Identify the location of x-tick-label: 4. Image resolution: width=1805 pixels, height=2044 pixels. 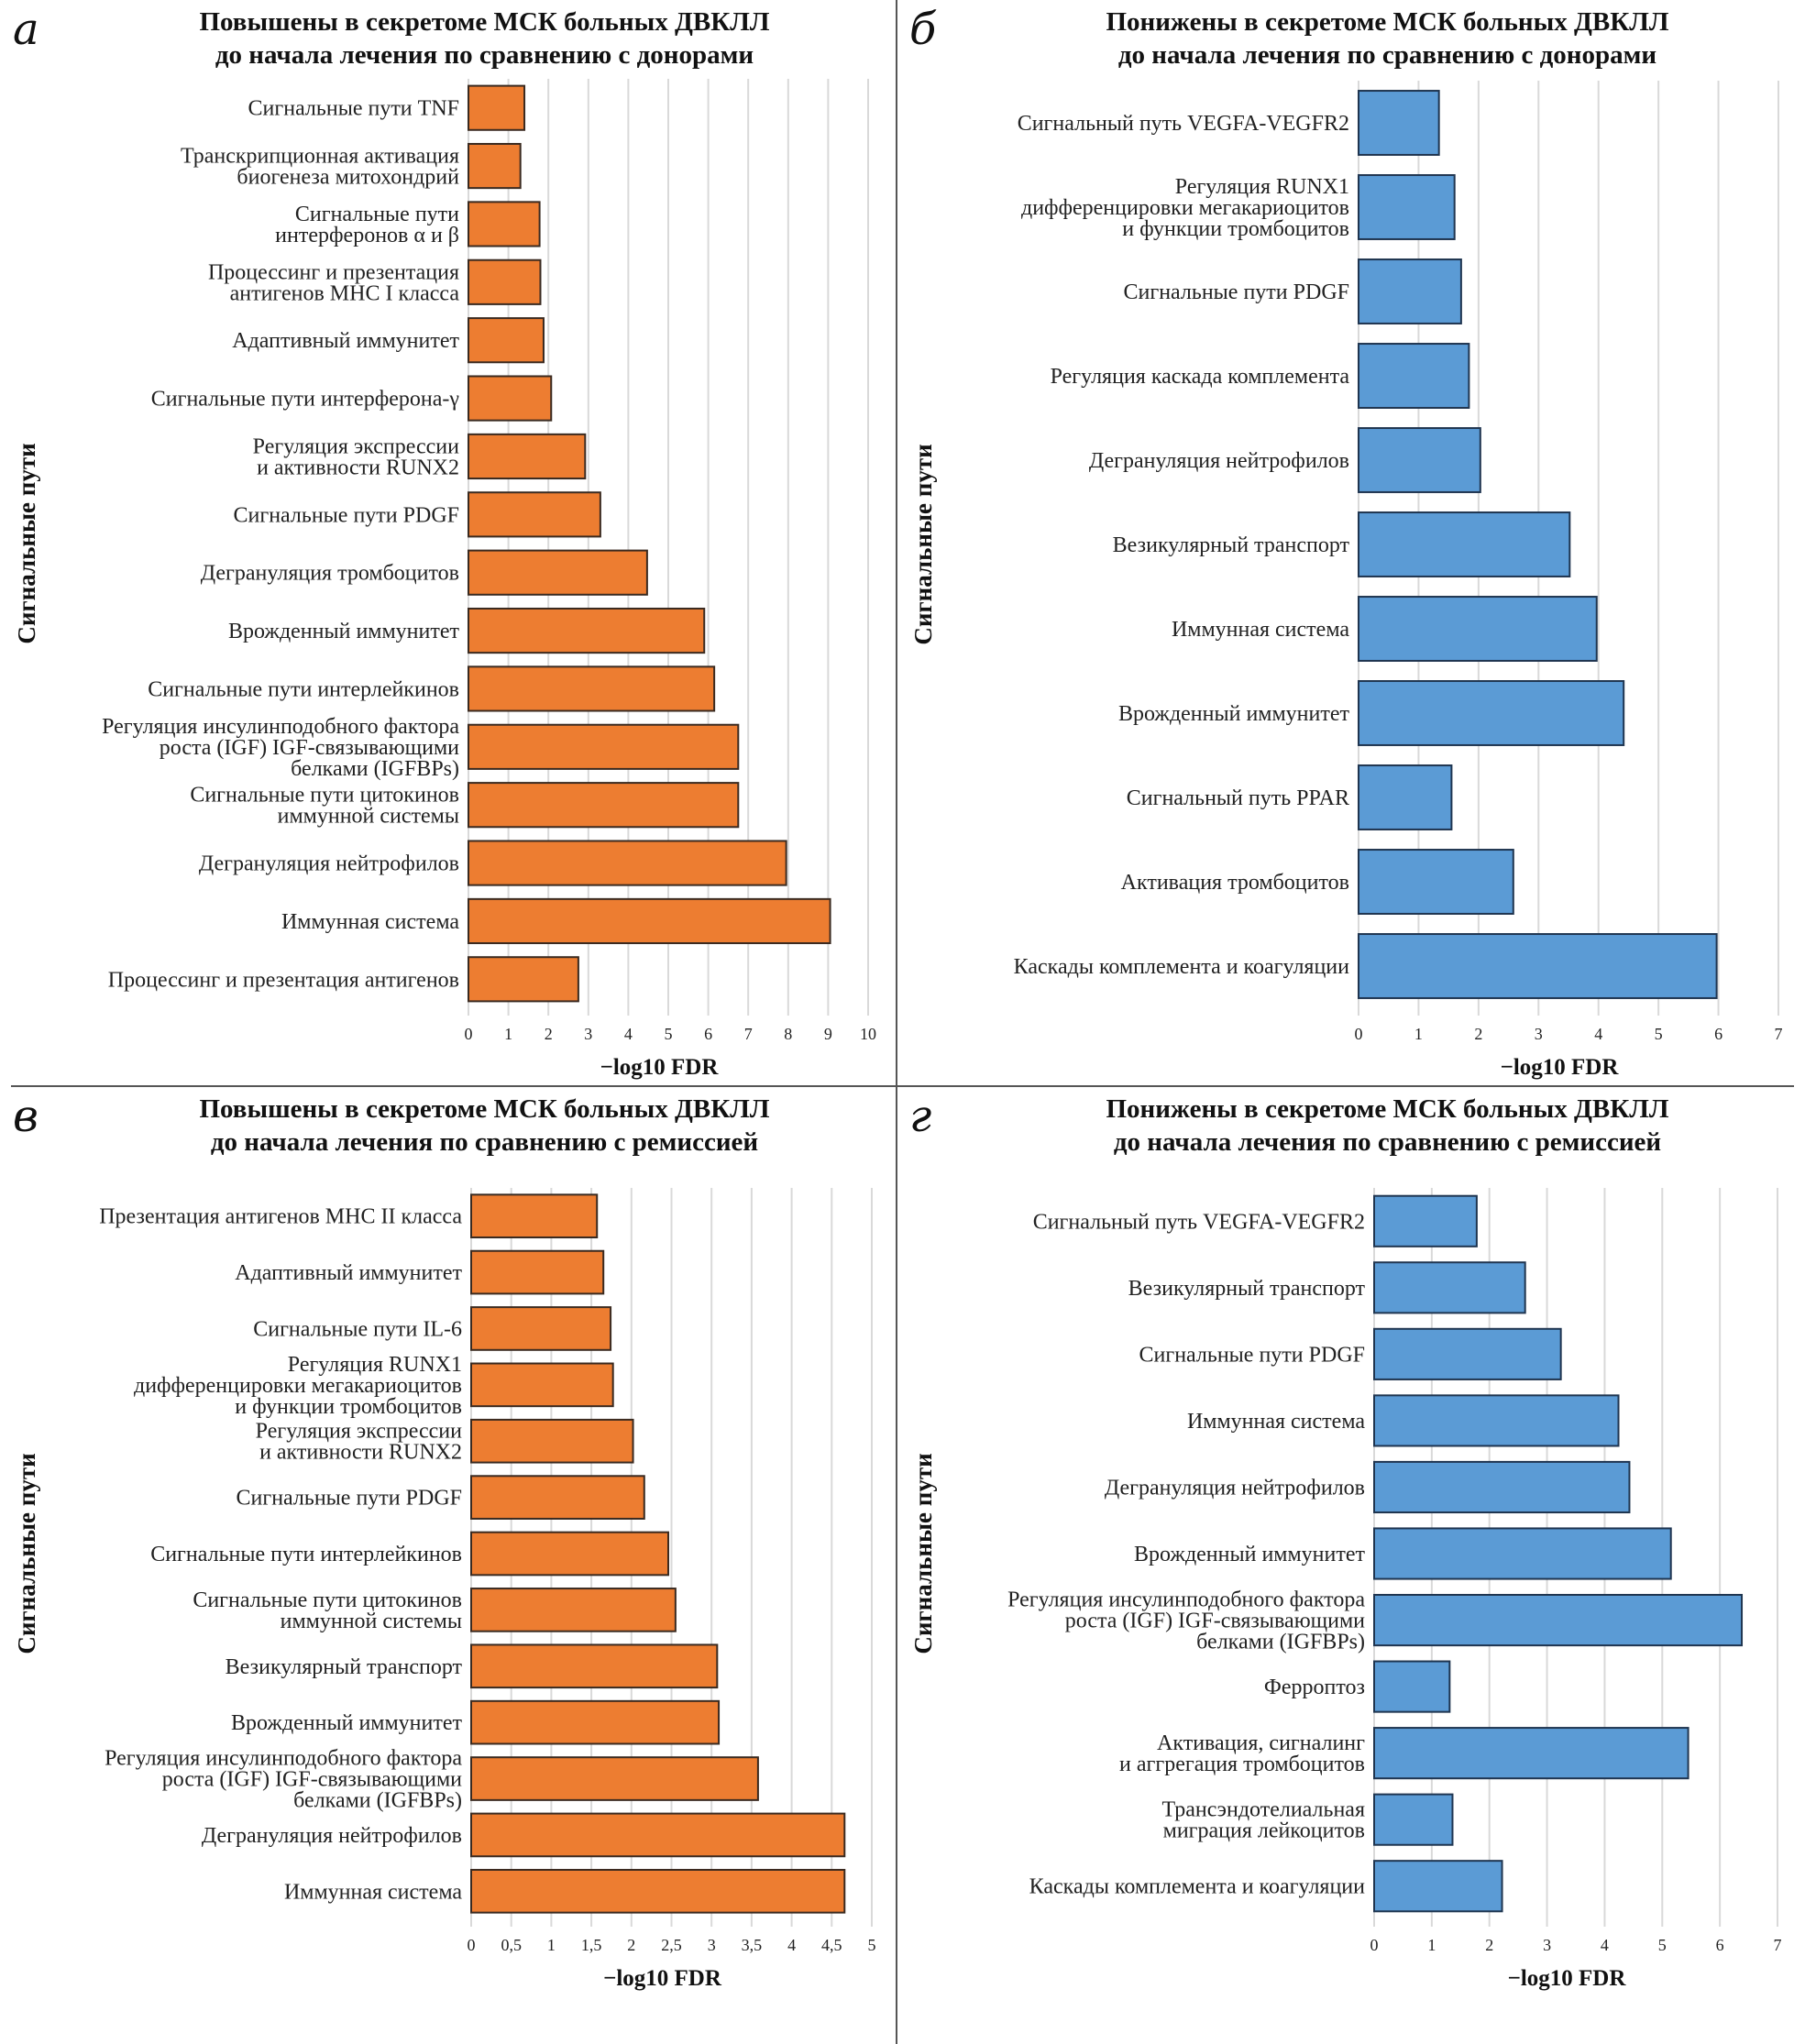
(1598, 1034).